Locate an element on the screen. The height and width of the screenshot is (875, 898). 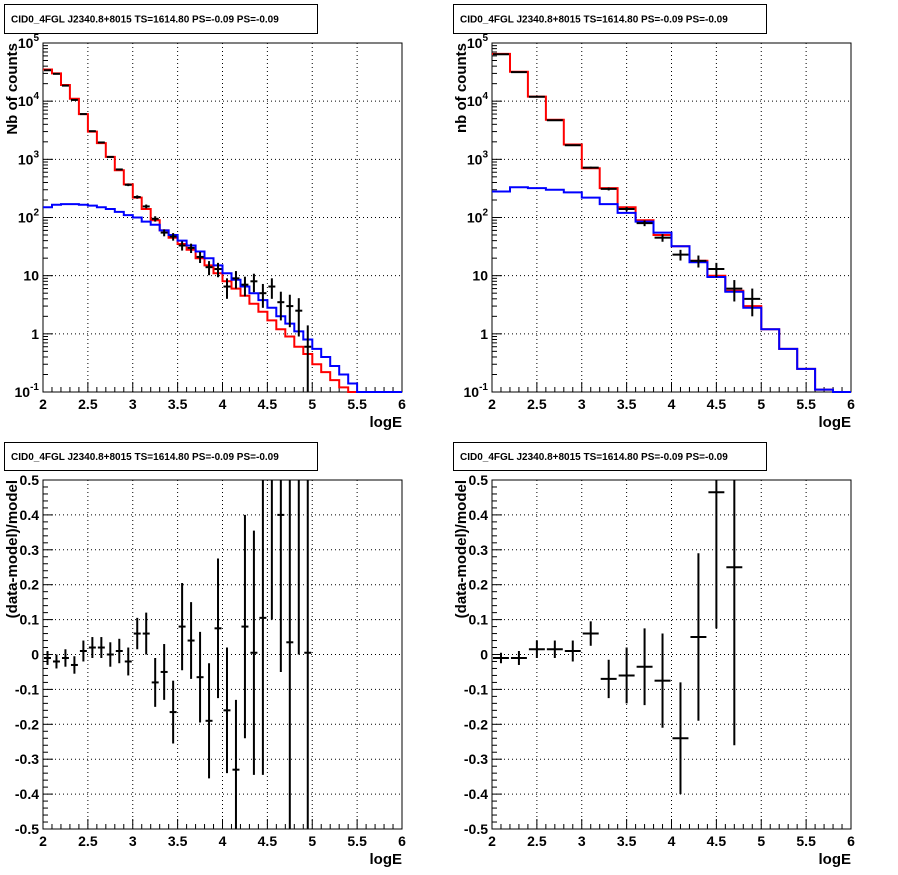
y-tick-label: -0.2 is located at coordinates (27, 724).